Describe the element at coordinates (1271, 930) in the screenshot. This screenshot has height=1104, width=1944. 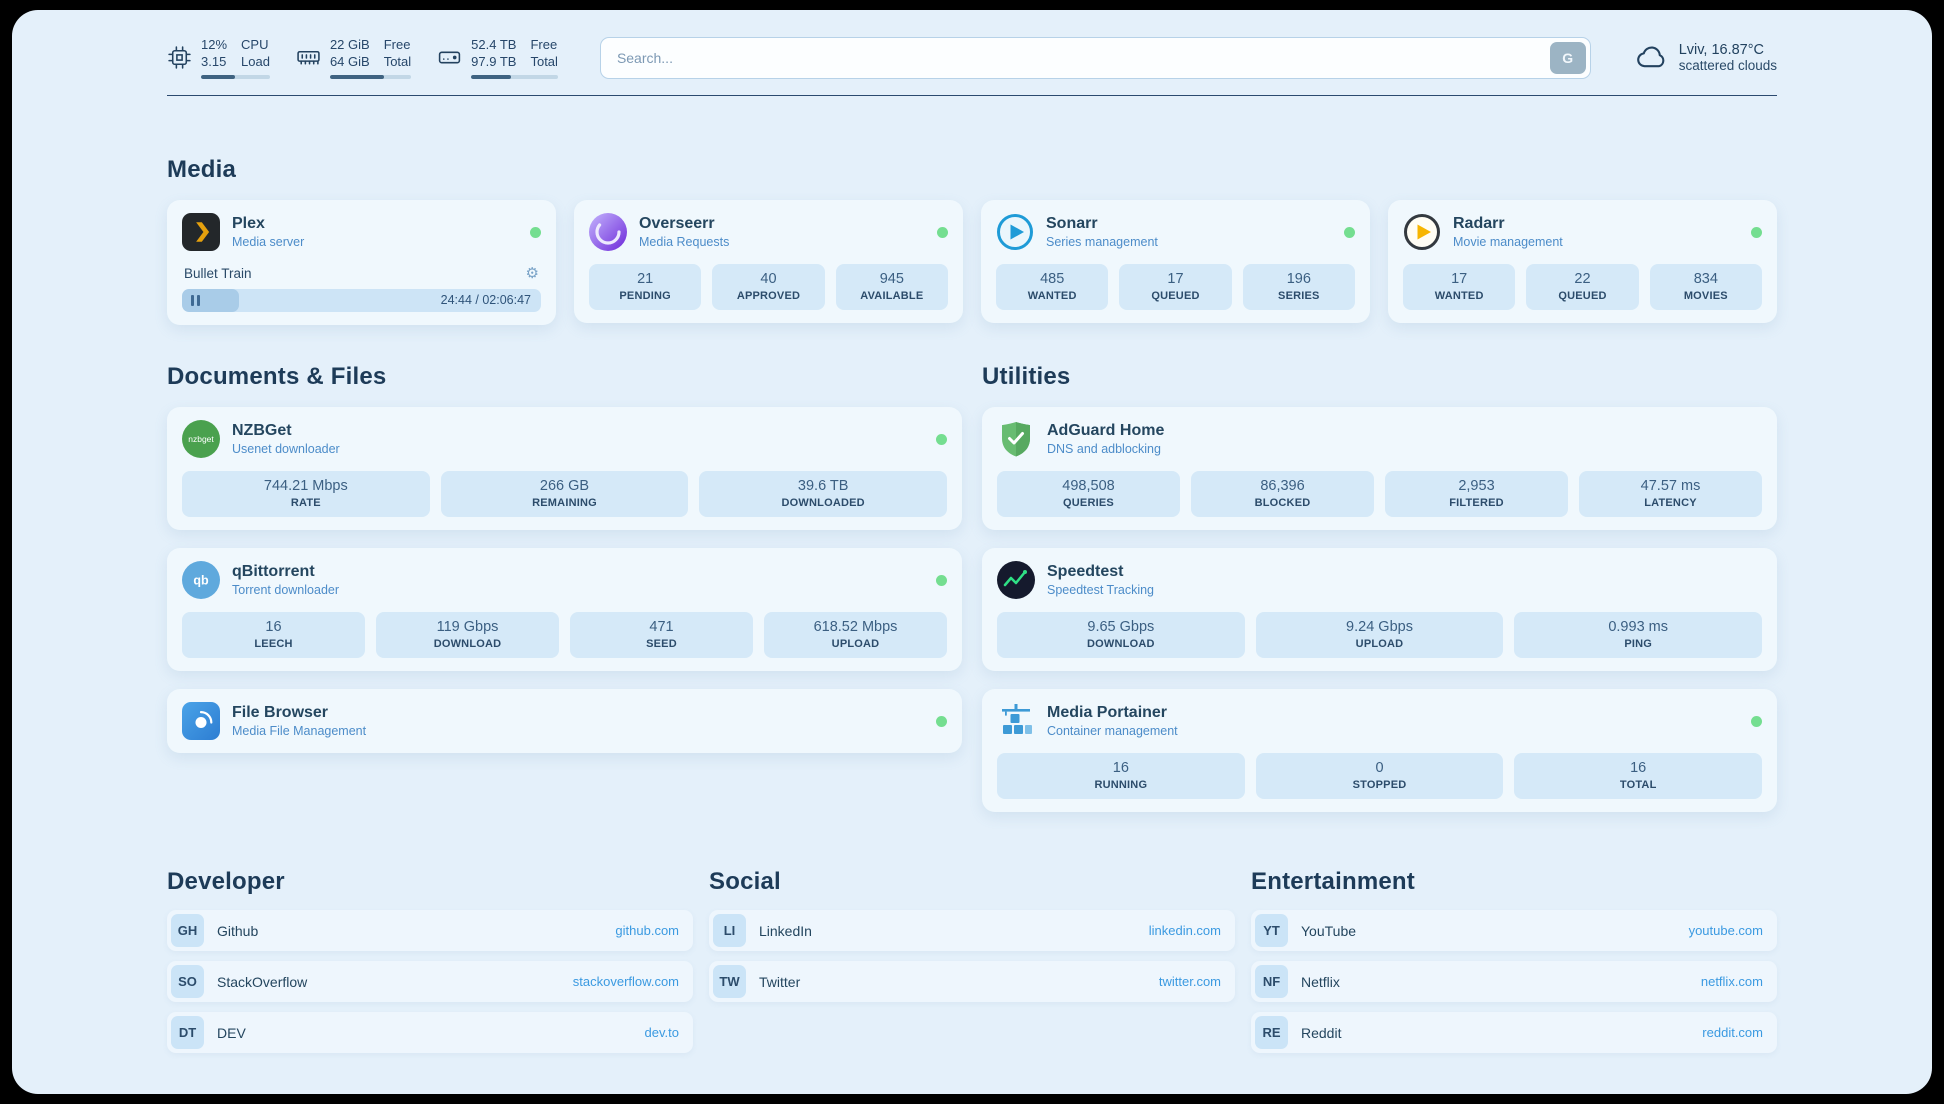
I see `youtube-icon: YT` at that location.